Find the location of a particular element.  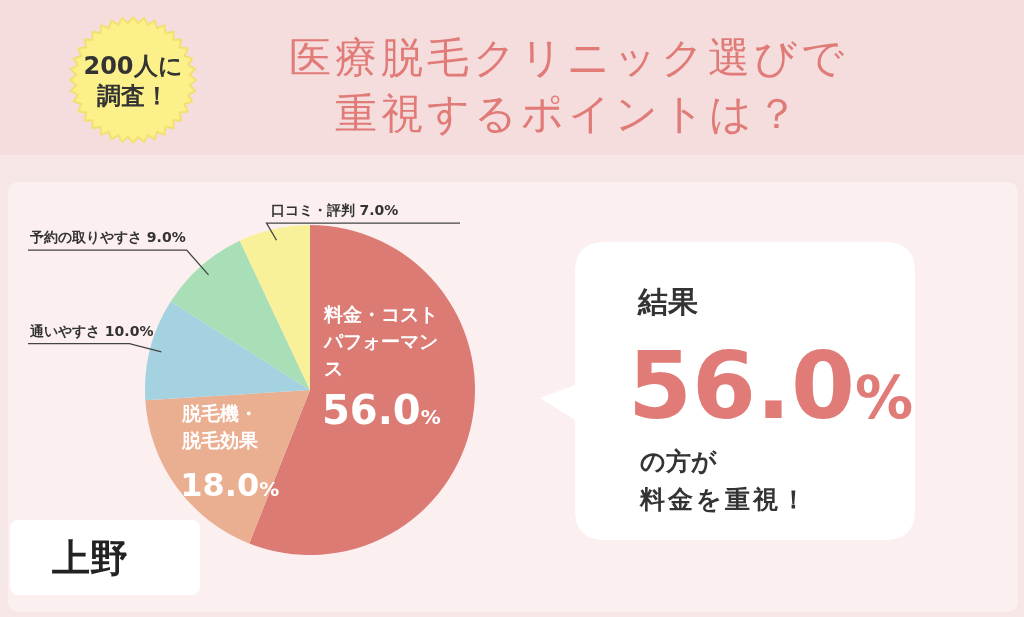

text: 結果 is located at coordinates (667, 301).